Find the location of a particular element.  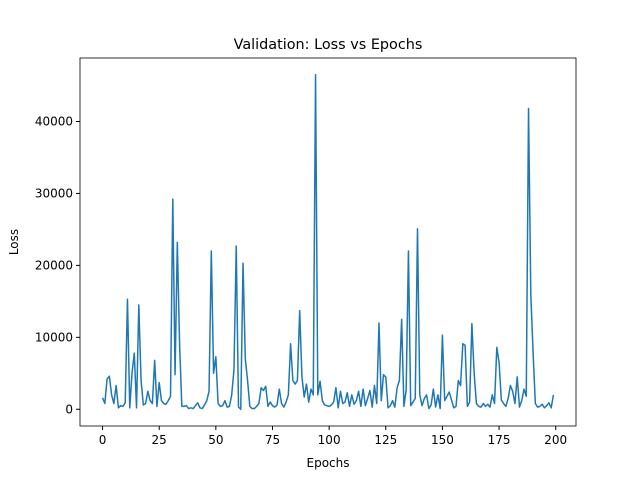

x-tick-label: 25 is located at coordinates (159, 440).